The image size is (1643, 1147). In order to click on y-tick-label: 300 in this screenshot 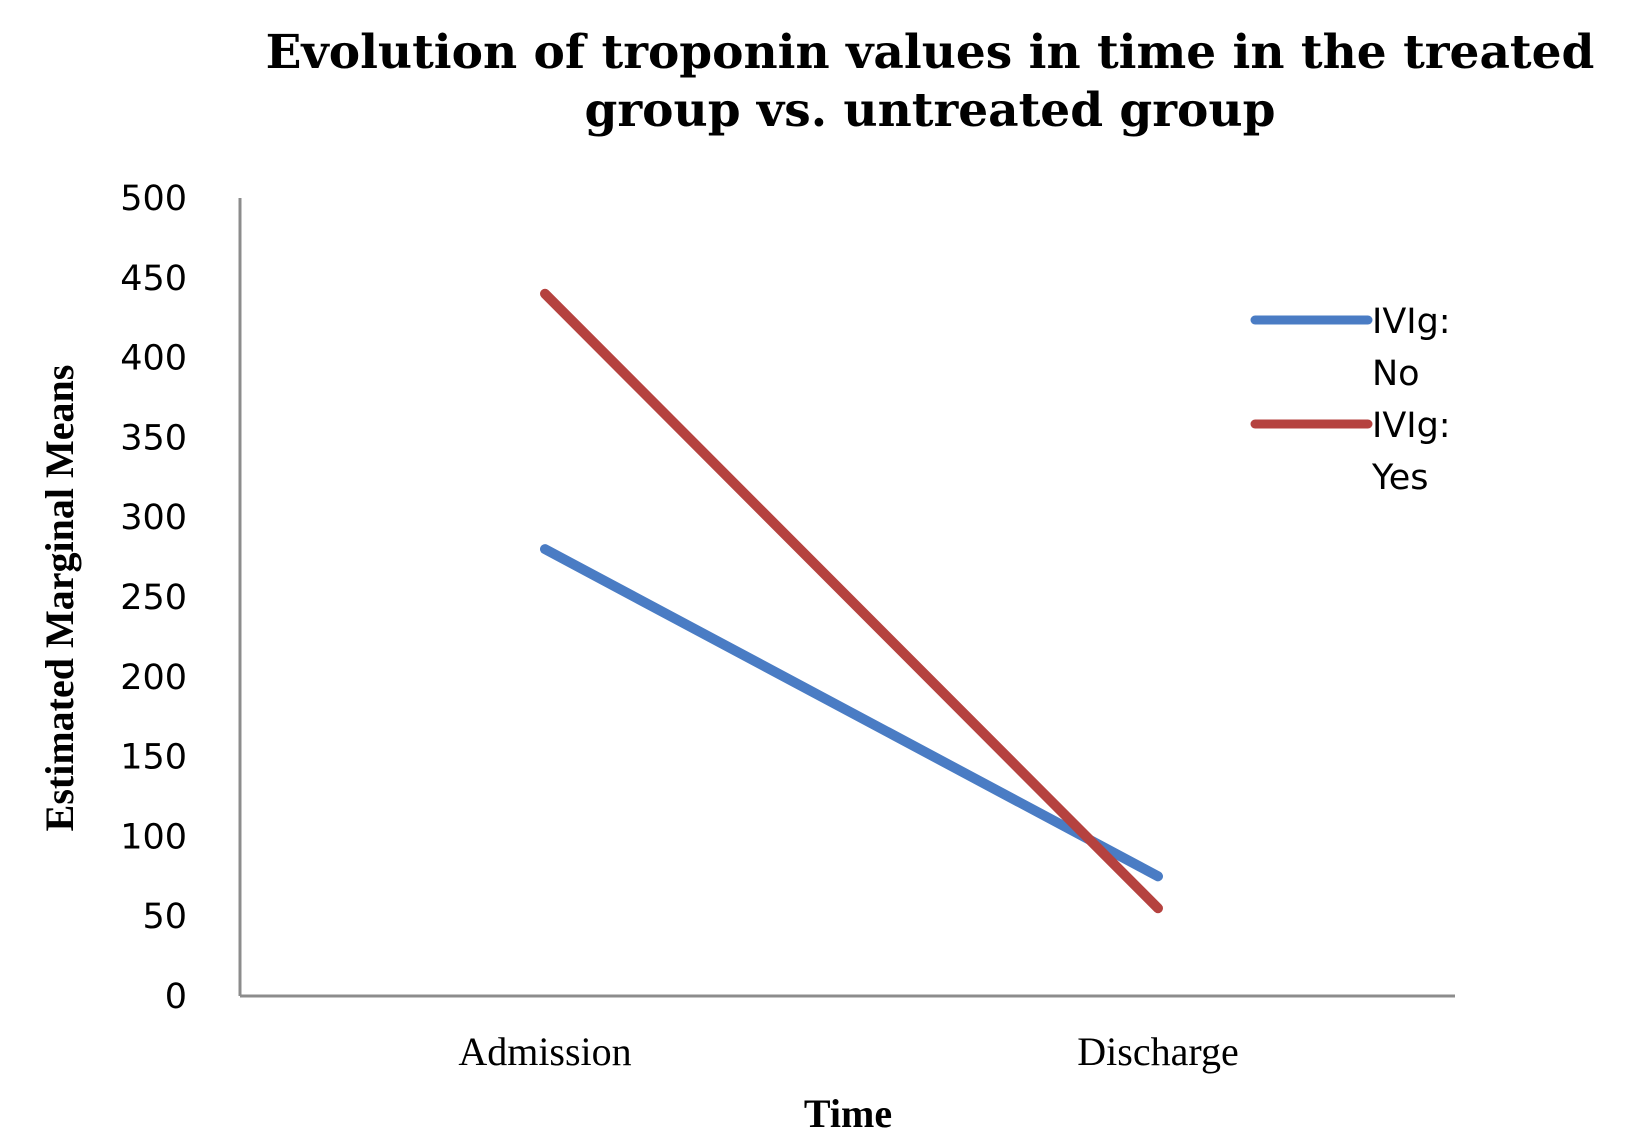, I will do `click(153, 518)`.